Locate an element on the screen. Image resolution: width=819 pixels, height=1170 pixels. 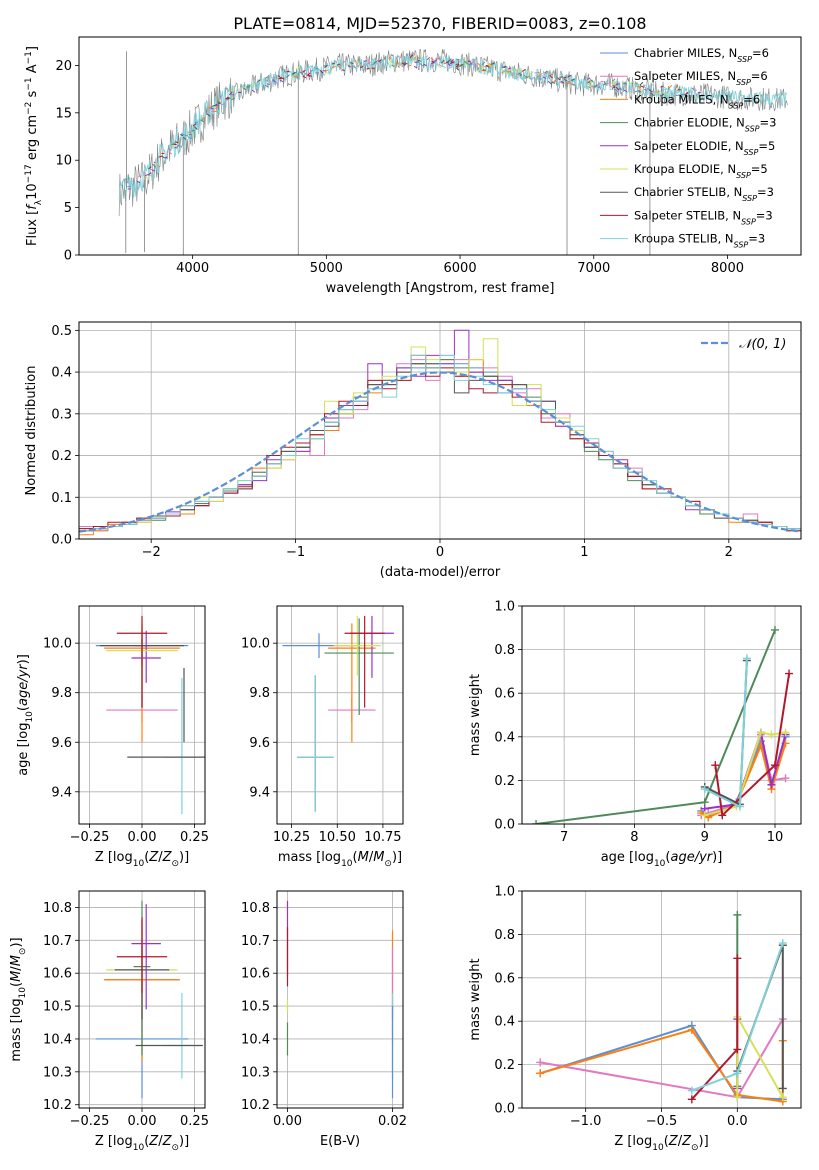
x-axis-label: wavelength [Angstrom, rest frame] is located at coordinates (440, 288).